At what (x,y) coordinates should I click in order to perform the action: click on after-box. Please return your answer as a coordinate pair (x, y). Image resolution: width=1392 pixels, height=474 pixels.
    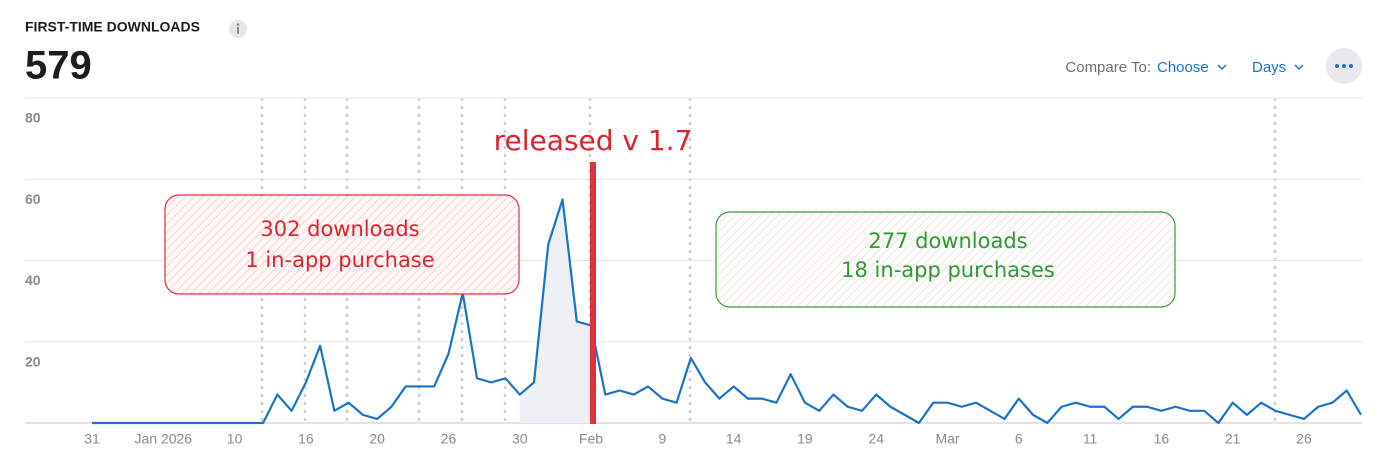
    Looking at the image, I should click on (945, 259).